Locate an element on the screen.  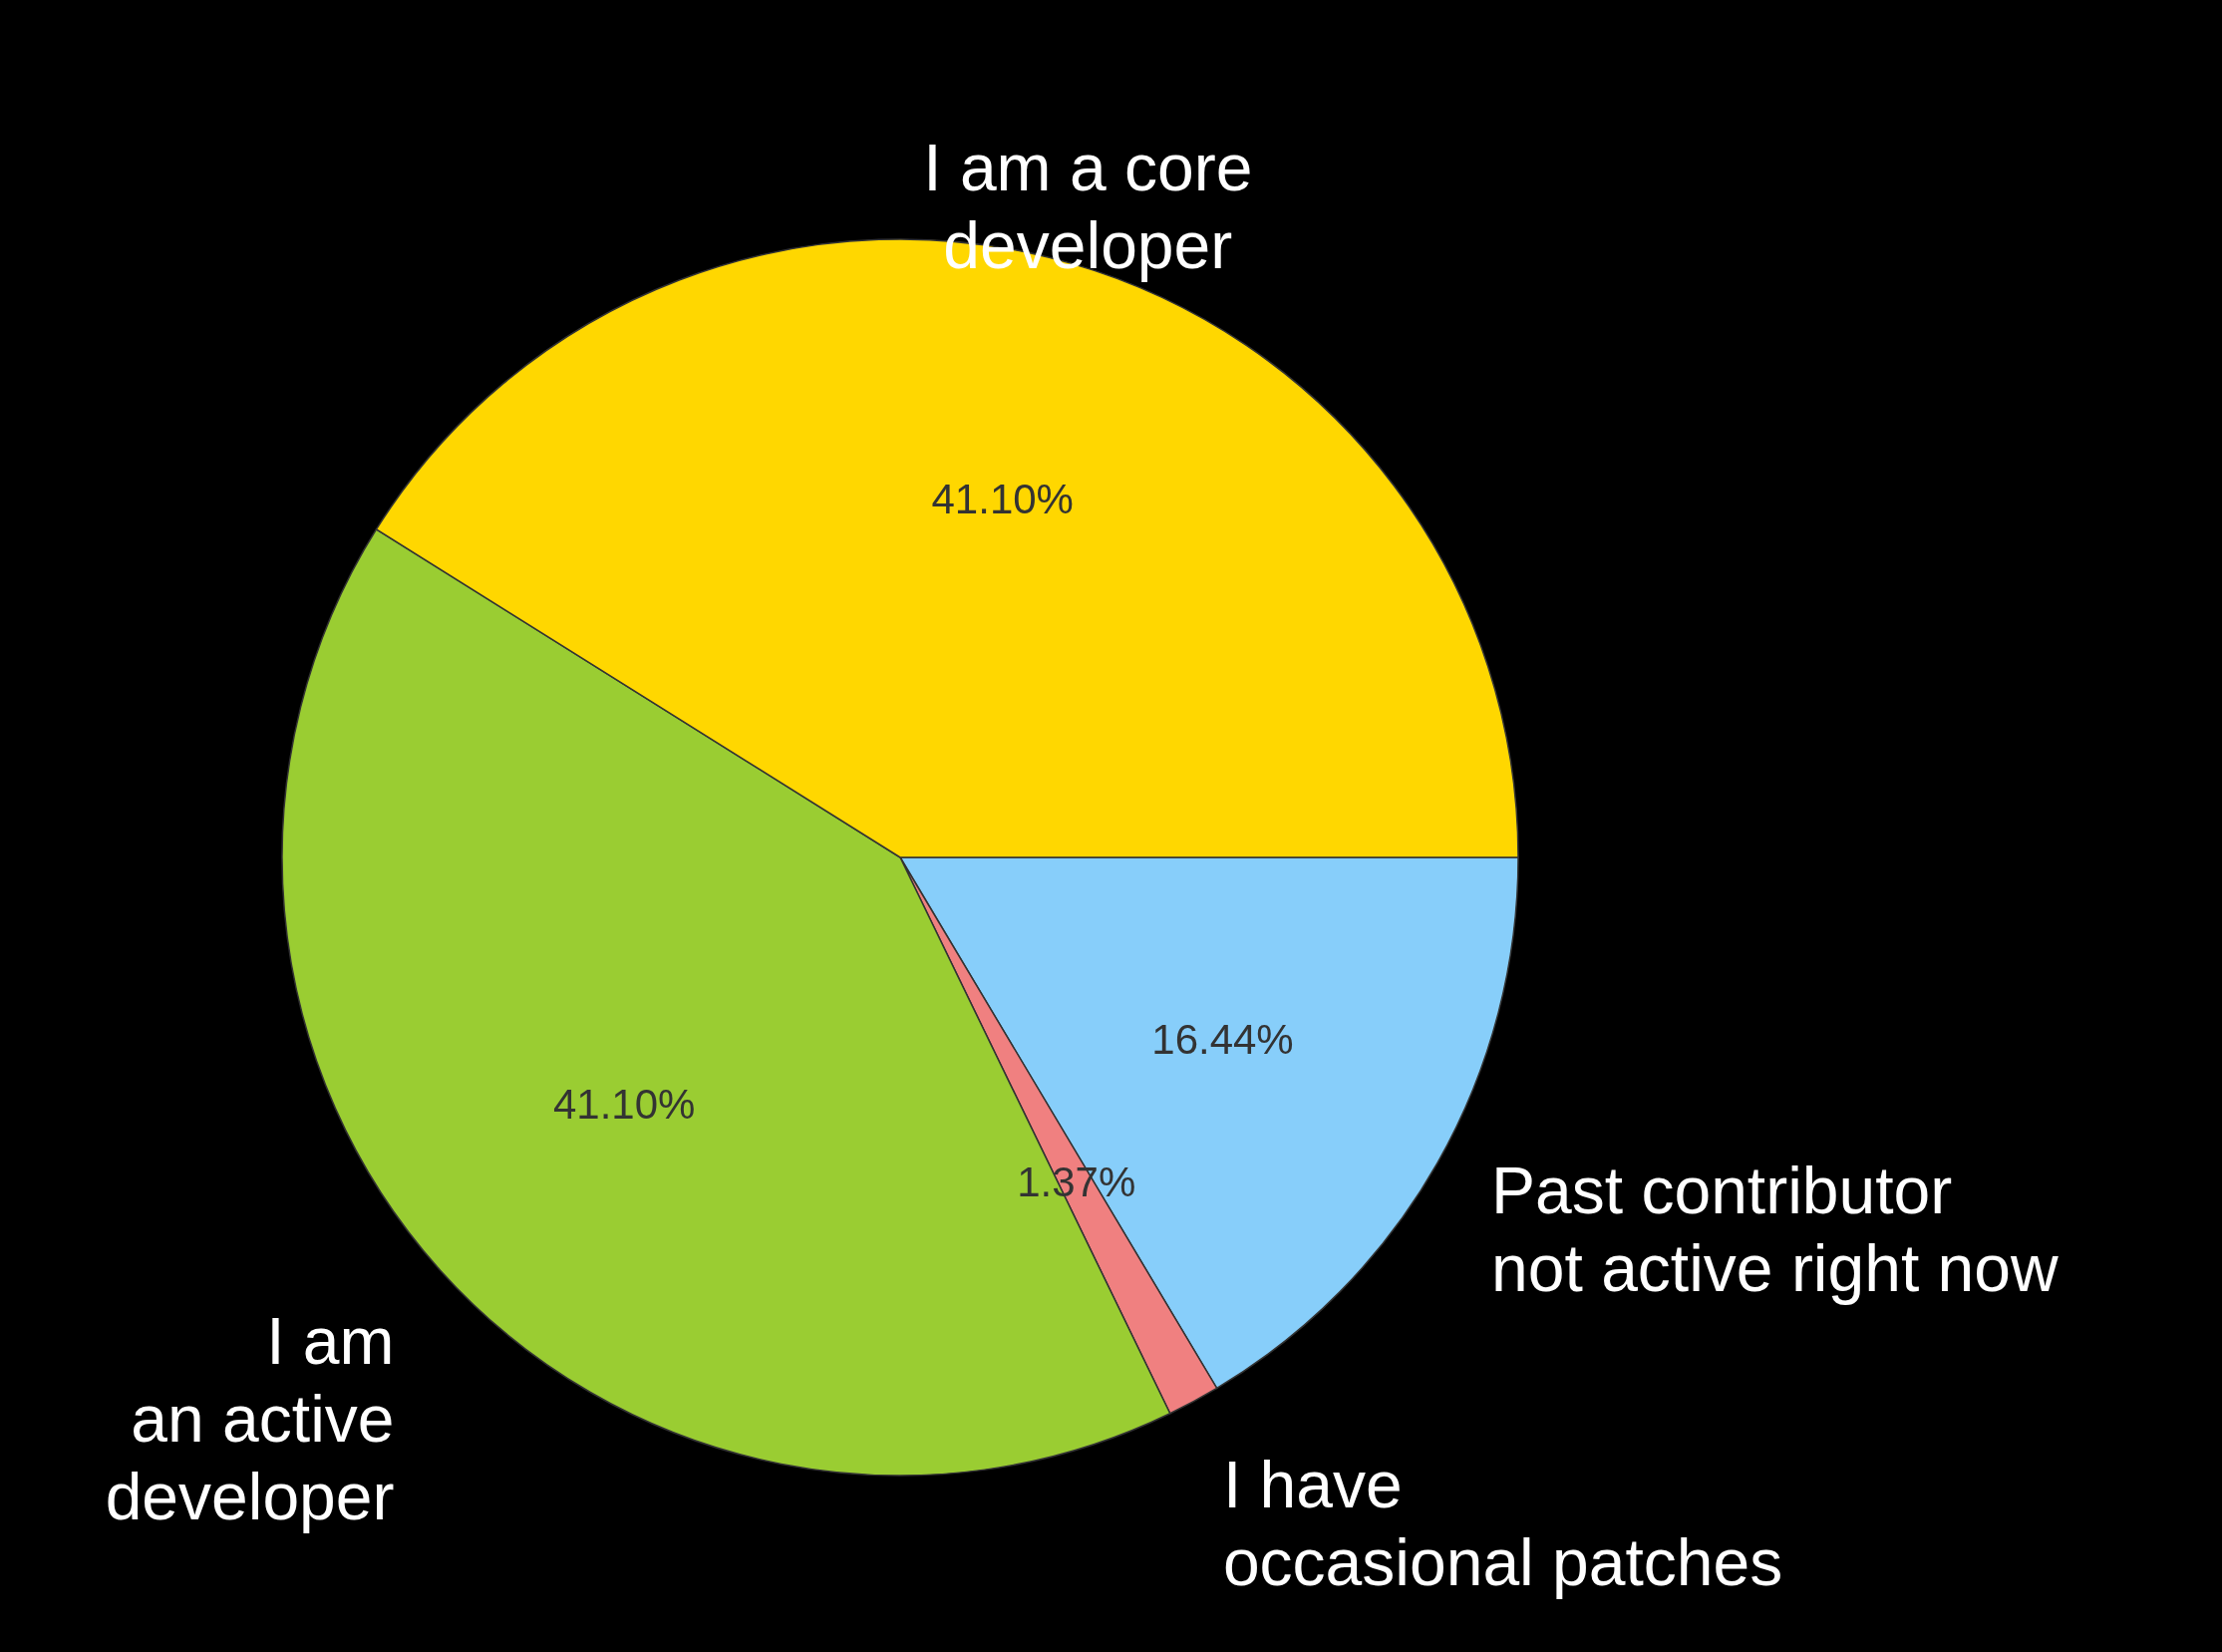
slice-label: I have occasional patches is located at coordinates (1502, 1524).